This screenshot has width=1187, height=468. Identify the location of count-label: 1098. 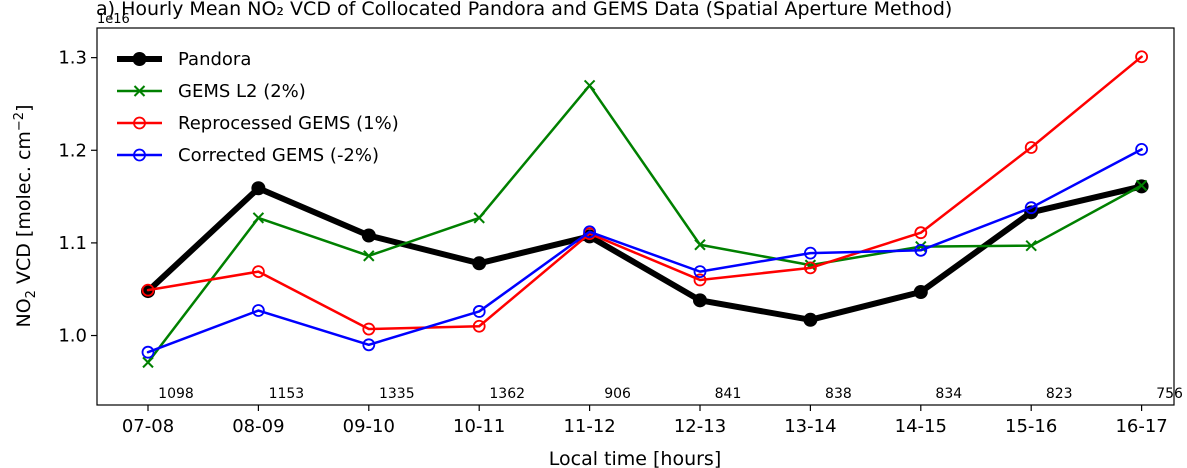
(176, 394).